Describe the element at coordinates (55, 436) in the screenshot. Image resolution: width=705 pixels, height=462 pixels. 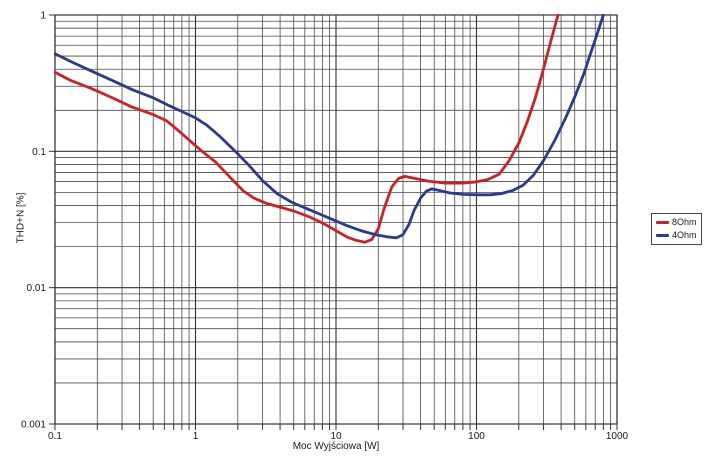
I see `x-tick-label: 0.1` at that location.